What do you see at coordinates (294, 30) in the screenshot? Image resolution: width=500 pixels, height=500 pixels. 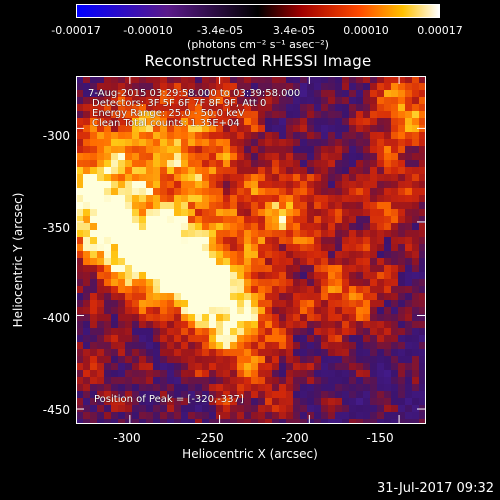 I see `colorbar-tick-label: 3.4e-05` at bounding box center [294, 30].